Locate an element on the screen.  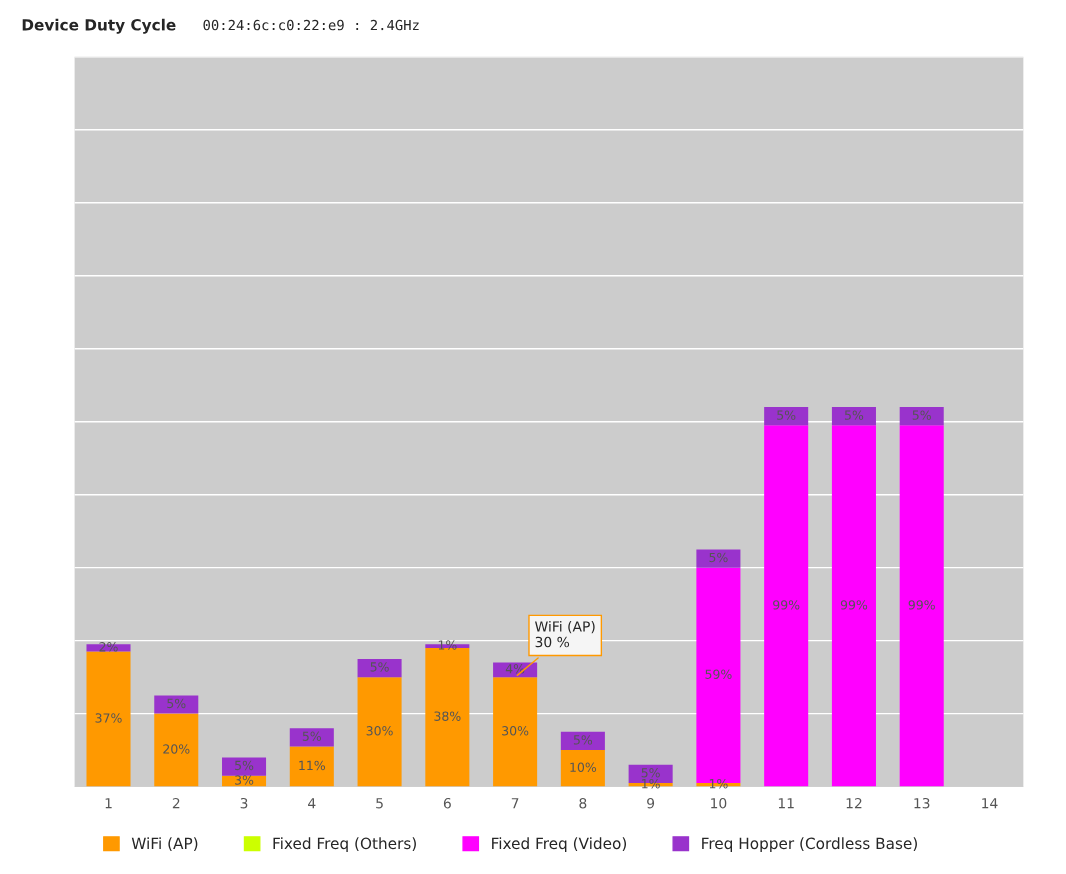
x-tick-label: 12 is located at coordinates (854, 803).